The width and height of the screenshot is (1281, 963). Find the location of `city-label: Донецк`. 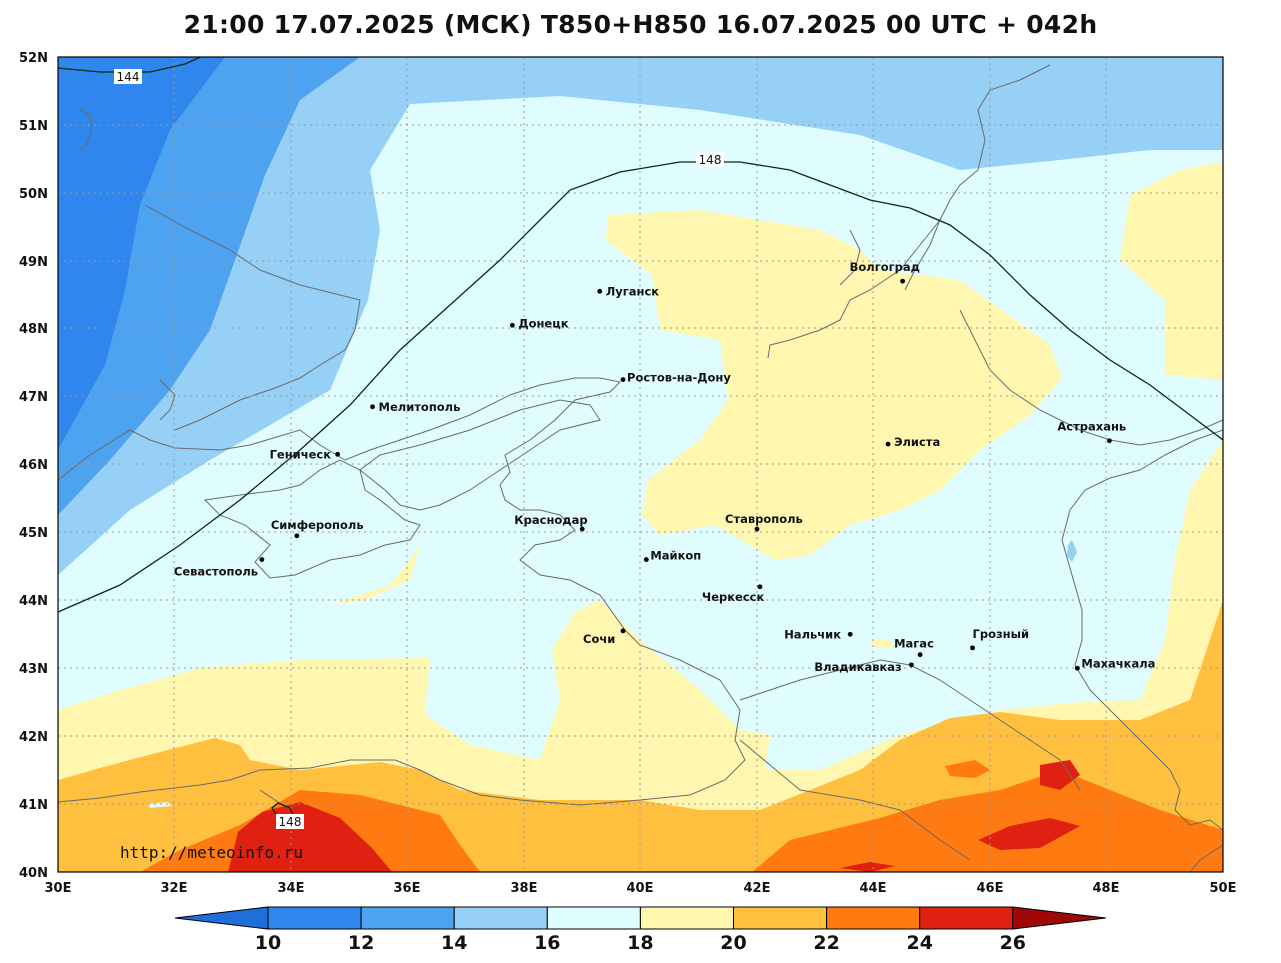

city-label: Донецк is located at coordinates (543, 323).